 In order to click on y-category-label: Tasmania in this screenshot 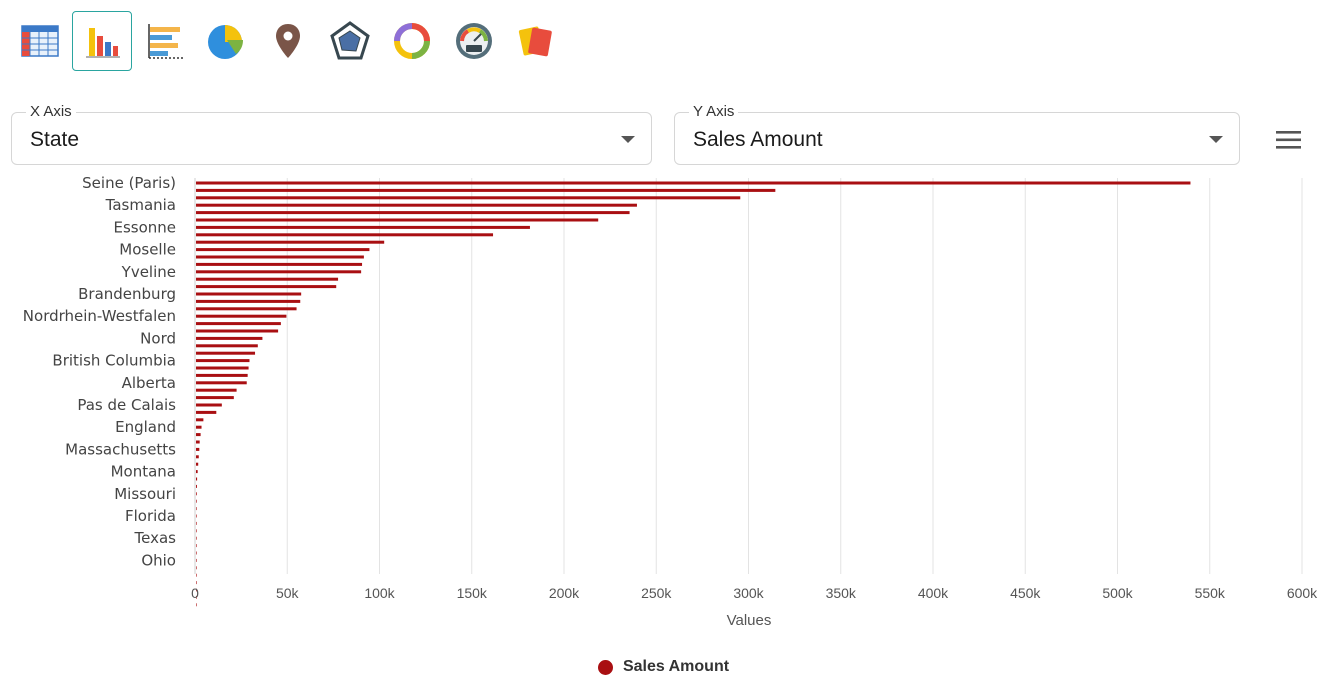, I will do `click(140, 205)`.